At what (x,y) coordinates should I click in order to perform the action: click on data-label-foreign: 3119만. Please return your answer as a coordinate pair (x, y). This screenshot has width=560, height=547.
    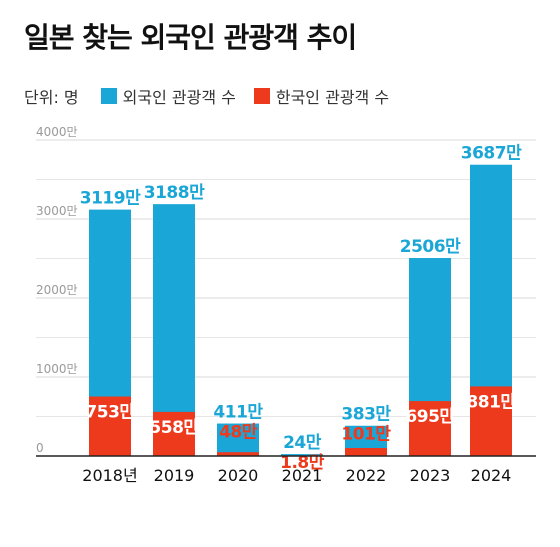
    Looking at the image, I should click on (110, 199).